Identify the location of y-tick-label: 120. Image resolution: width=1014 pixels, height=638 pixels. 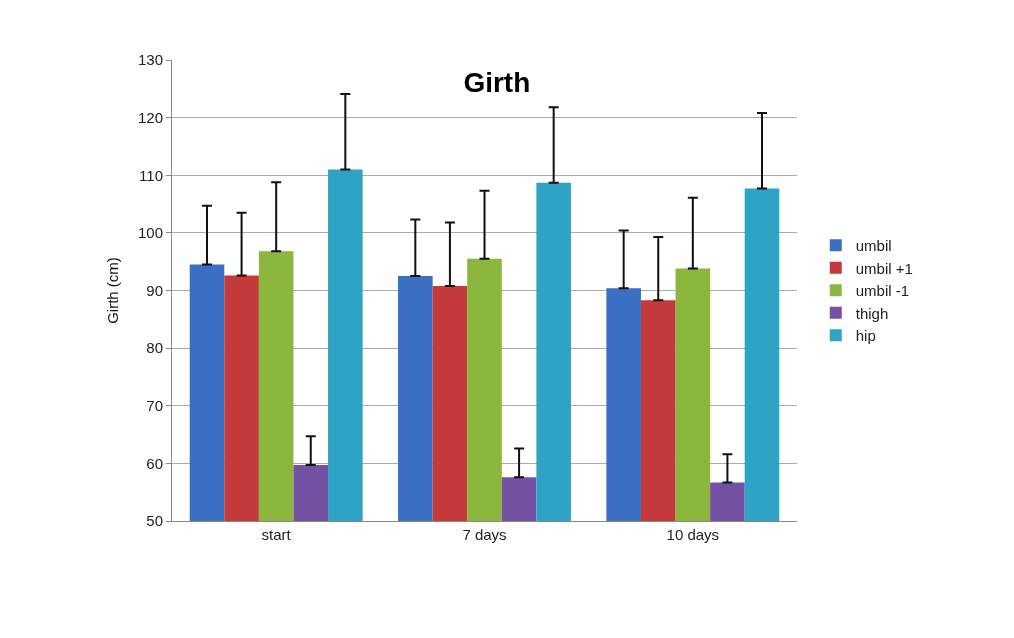
(150, 117).